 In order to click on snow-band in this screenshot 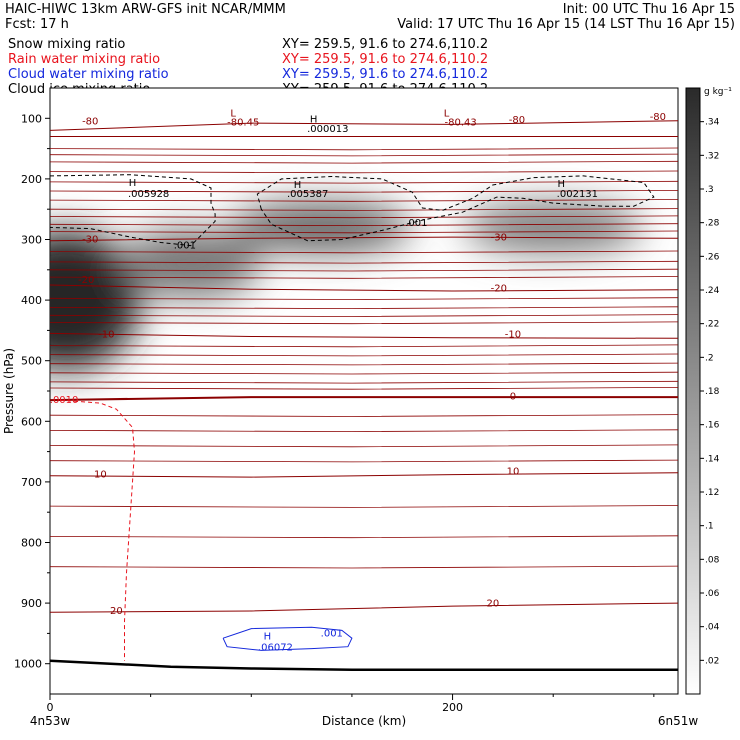, I will do `click(190, 263)`.